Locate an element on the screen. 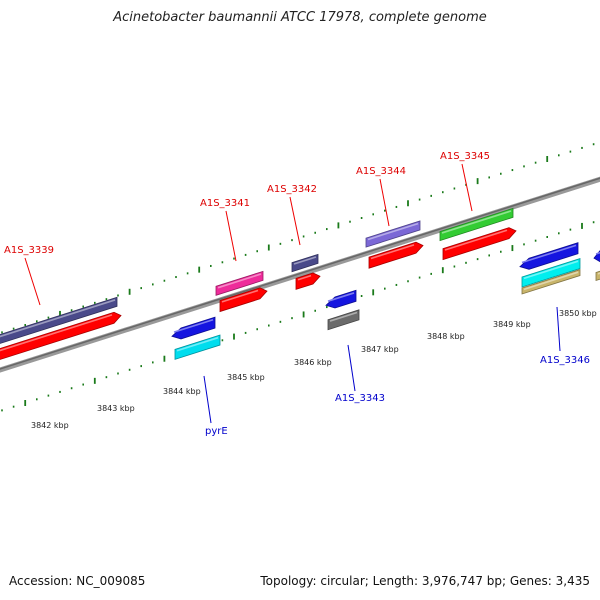 The width and height of the screenshot is (600, 600). reverse-arrow-pyrE-highlight is located at coordinates (193, 326).